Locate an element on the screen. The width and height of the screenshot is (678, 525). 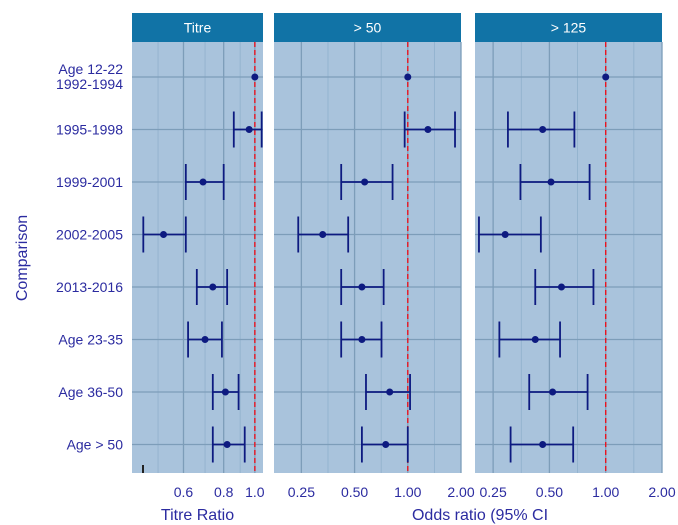
panel-strip-label: > 125 is located at coordinates (569, 28).